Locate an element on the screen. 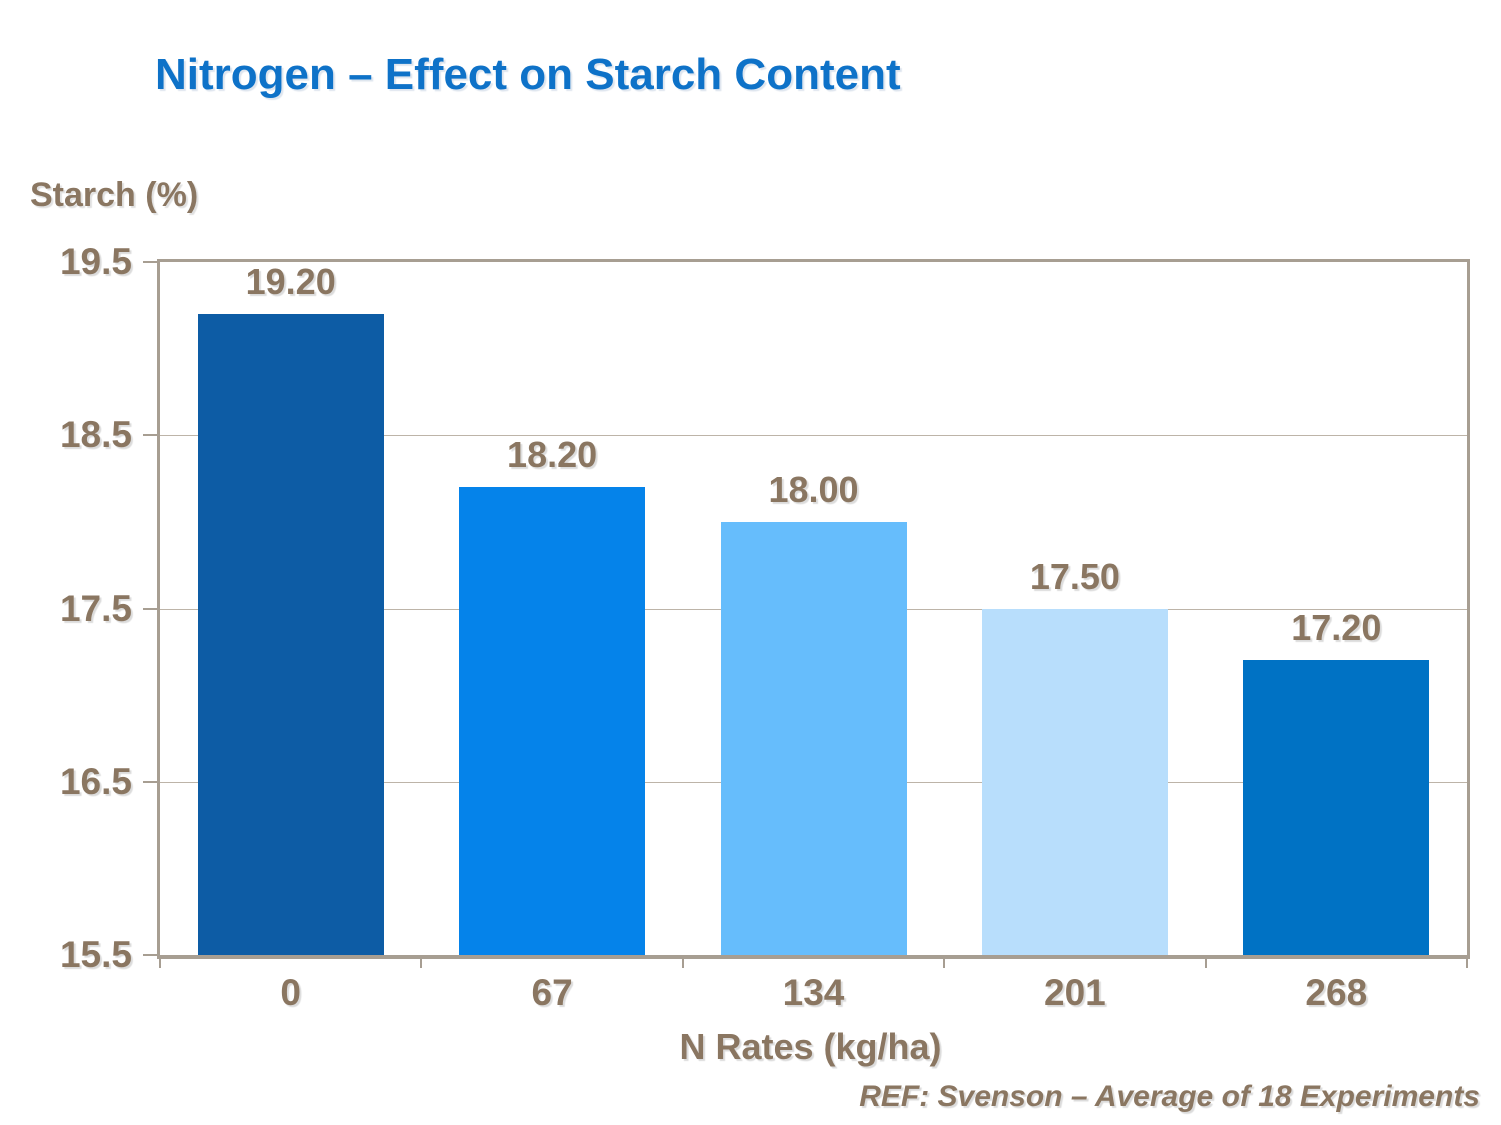  bar-value-label: 17.20 is located at coordinates (1336, 628).